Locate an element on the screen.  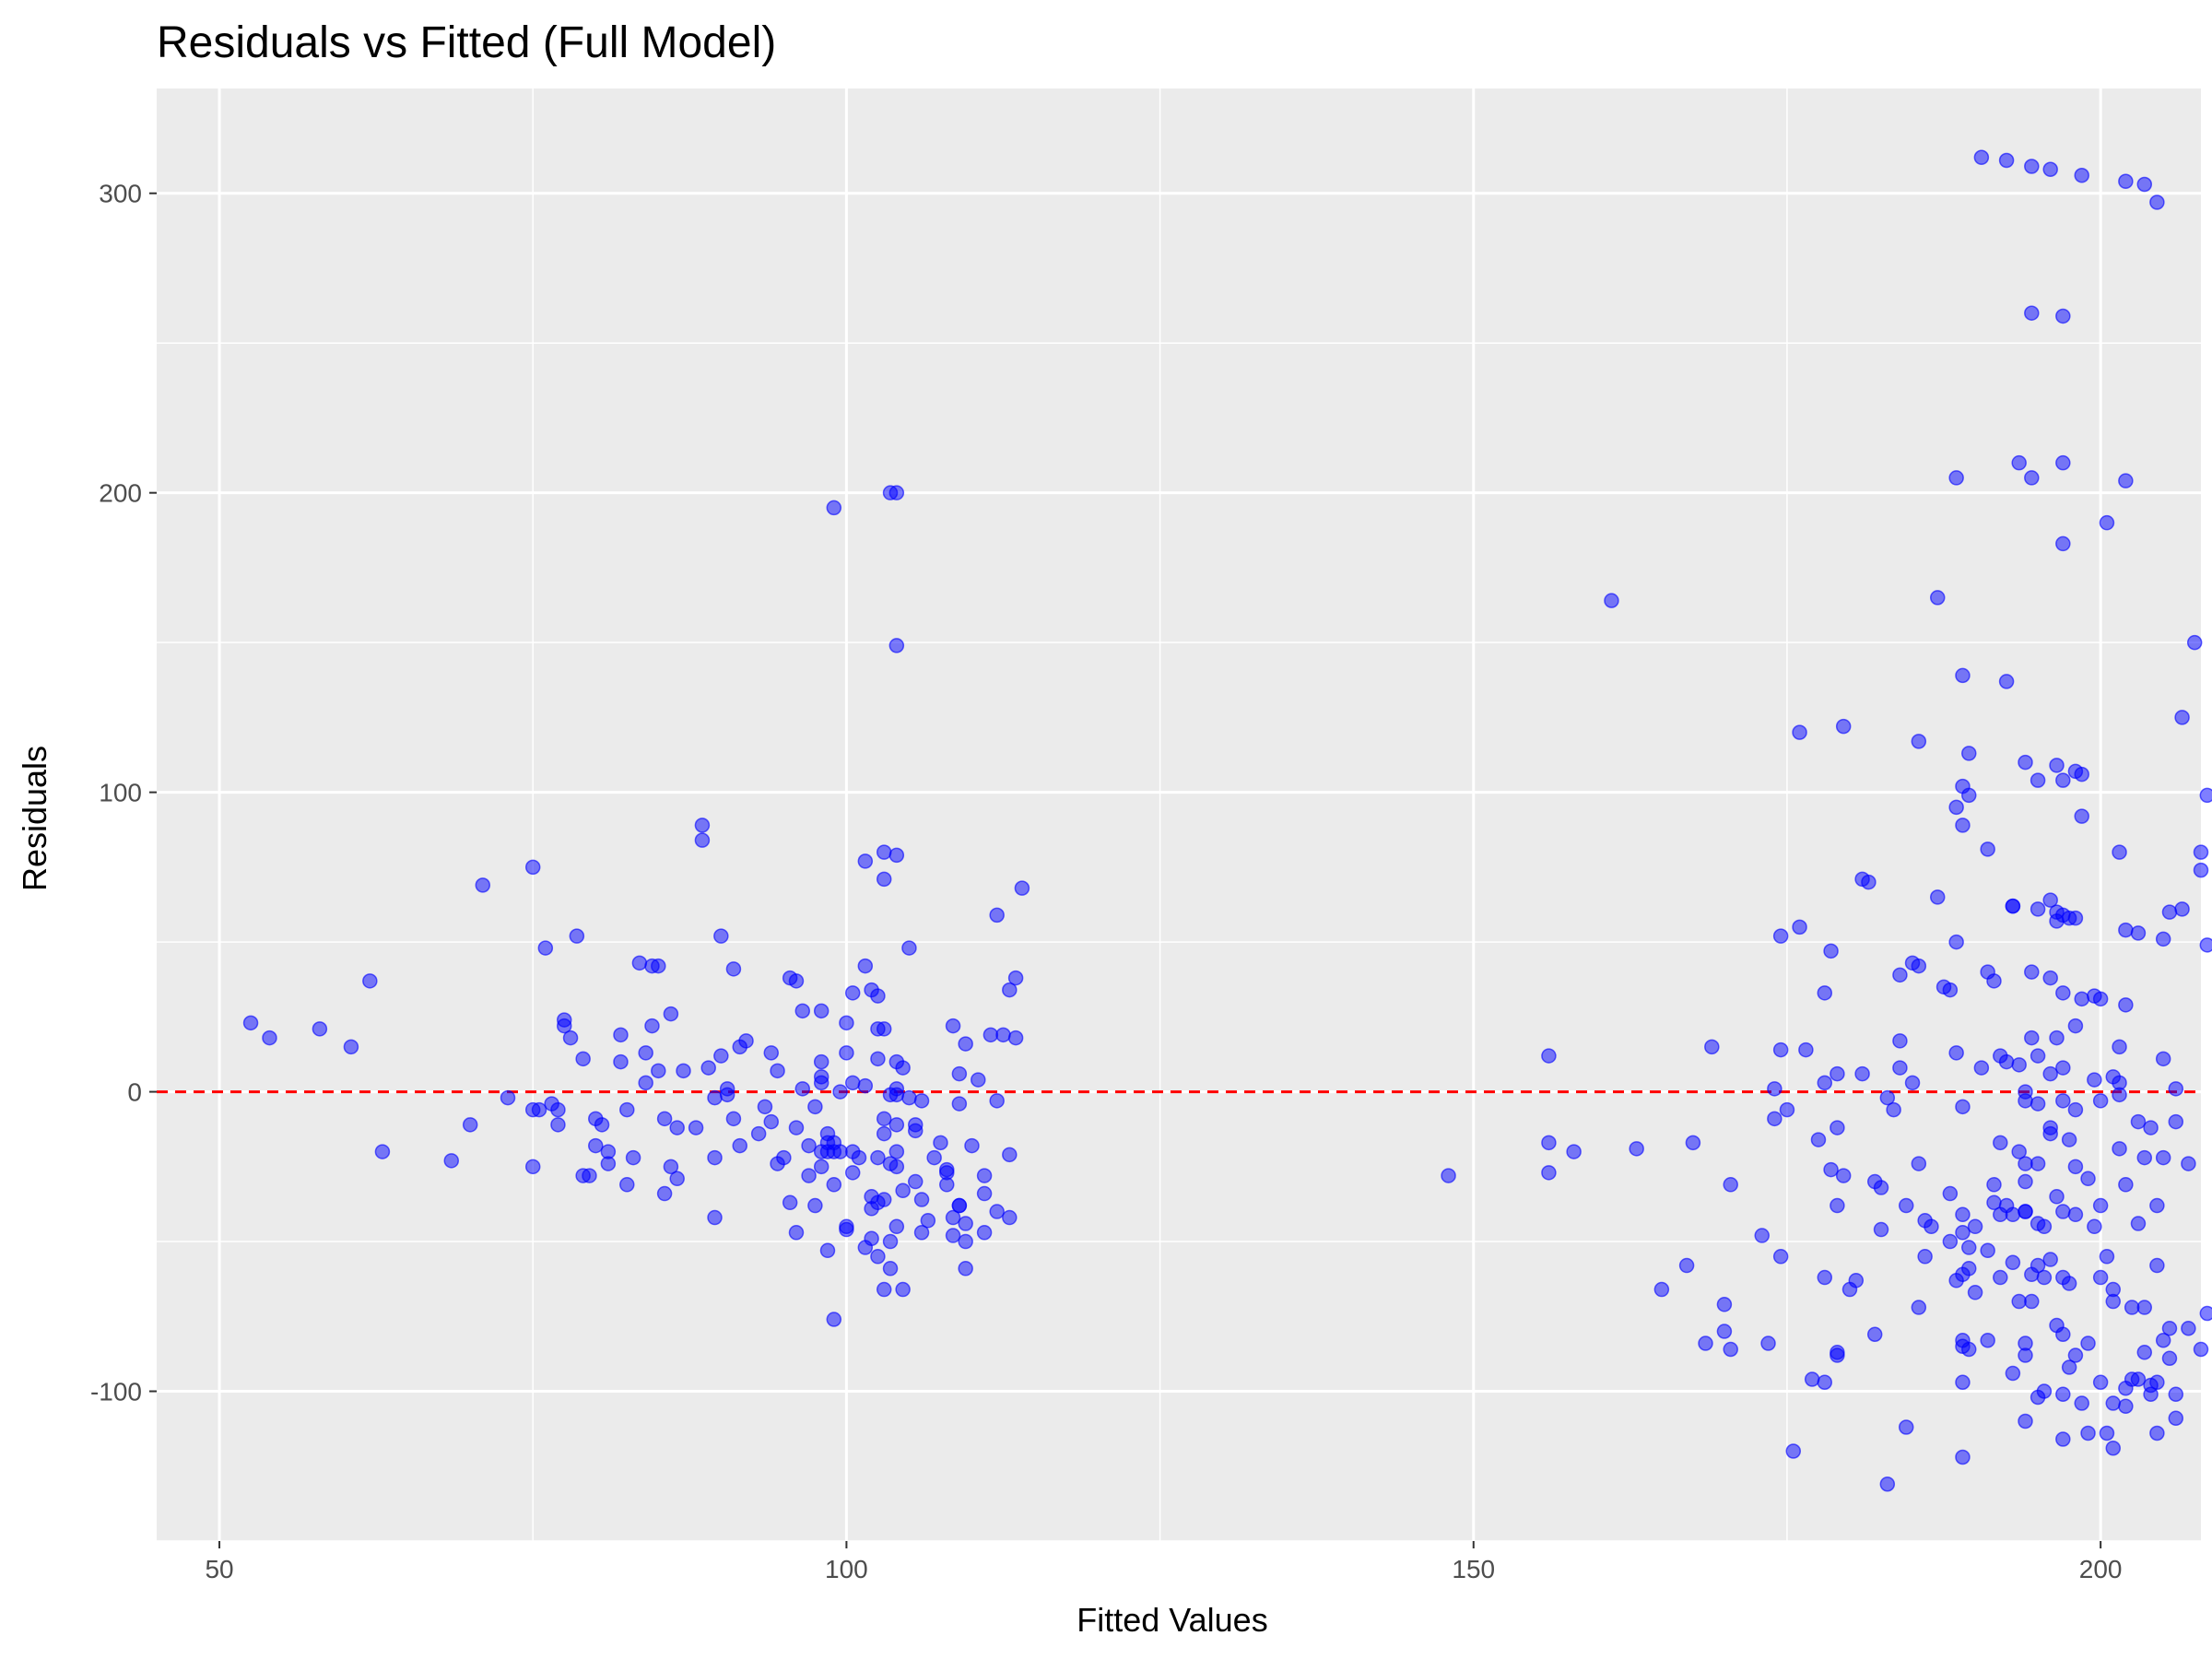
chart-title: Residuals vs Fitted (Full Model) is located at coordinates (466, 42).